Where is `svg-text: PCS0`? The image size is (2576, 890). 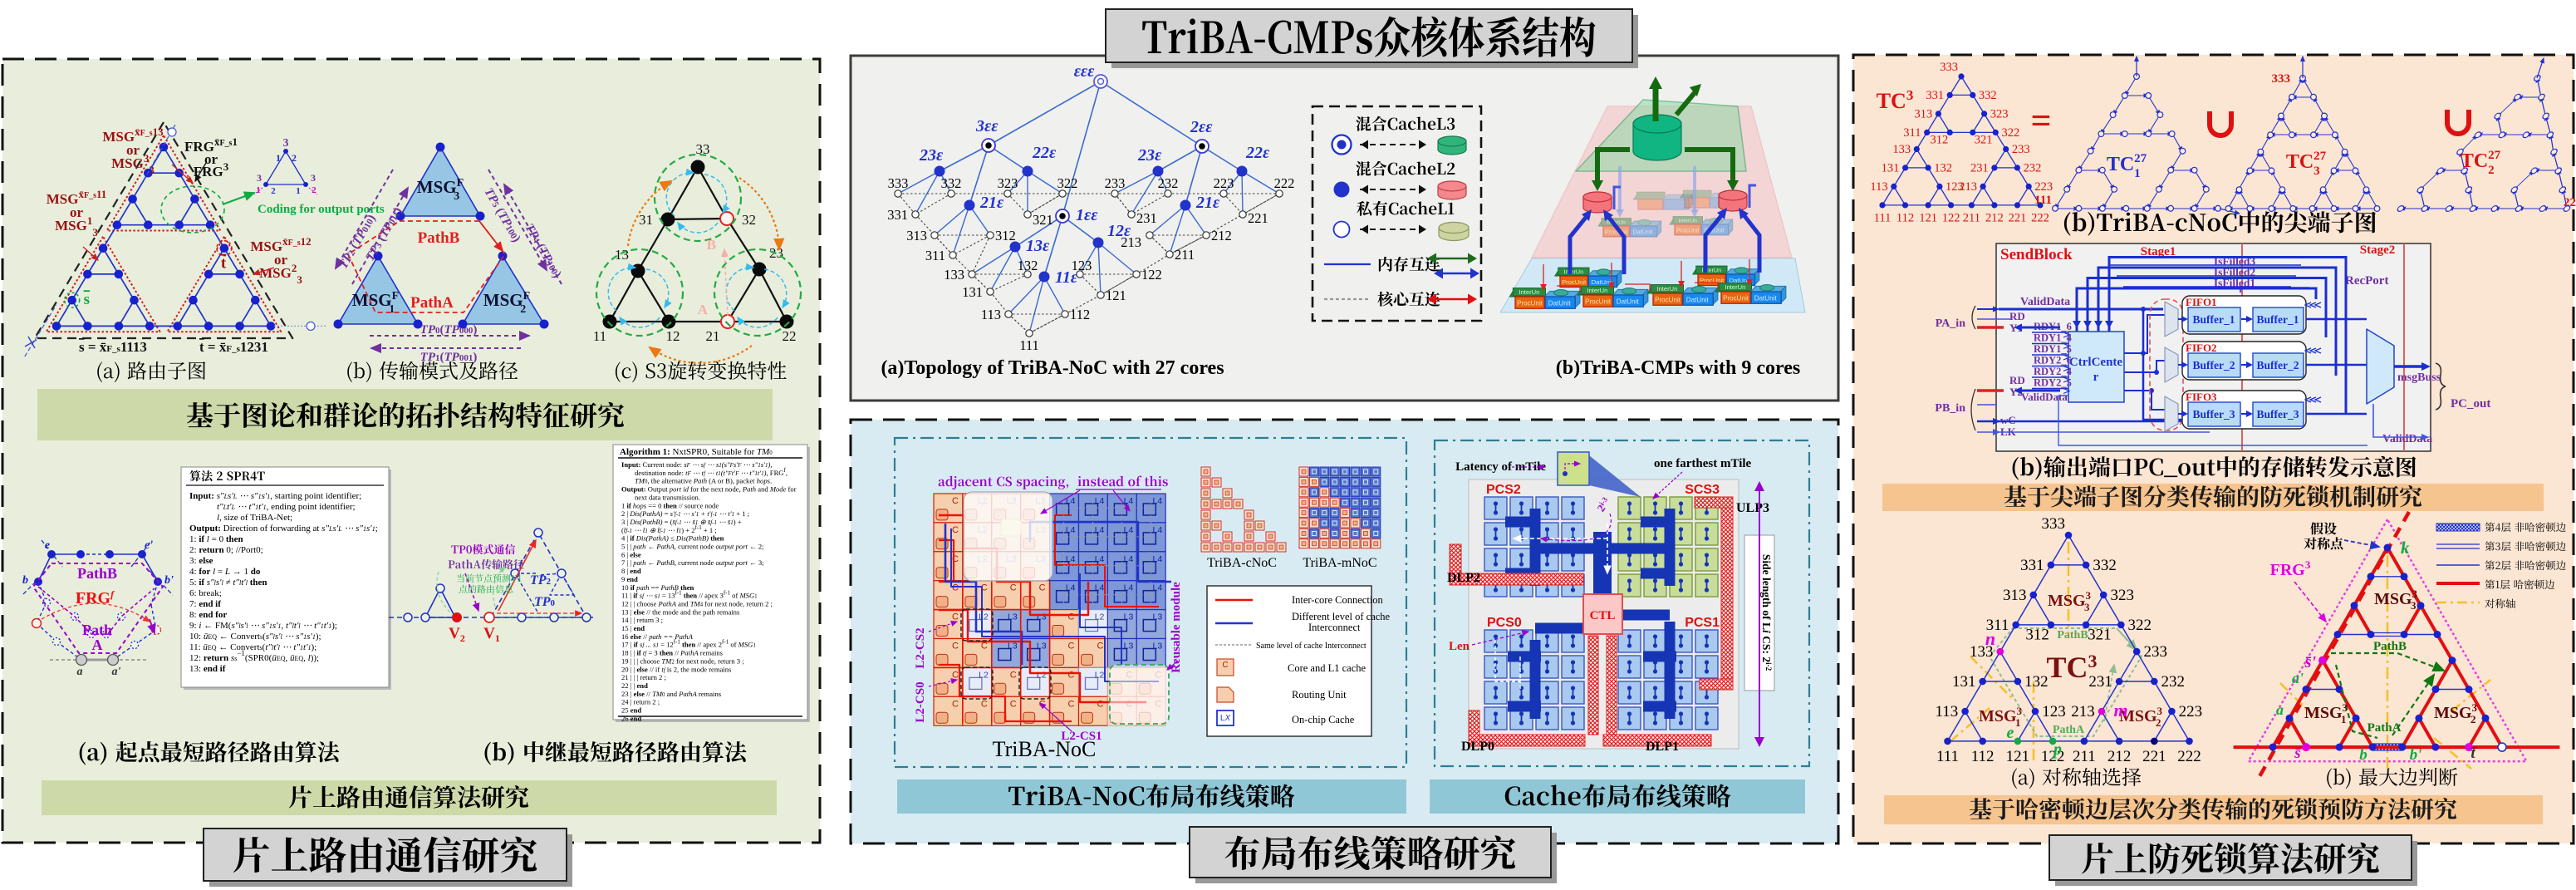
svg-text: PCS0 is located at coordinates (1504, 623).